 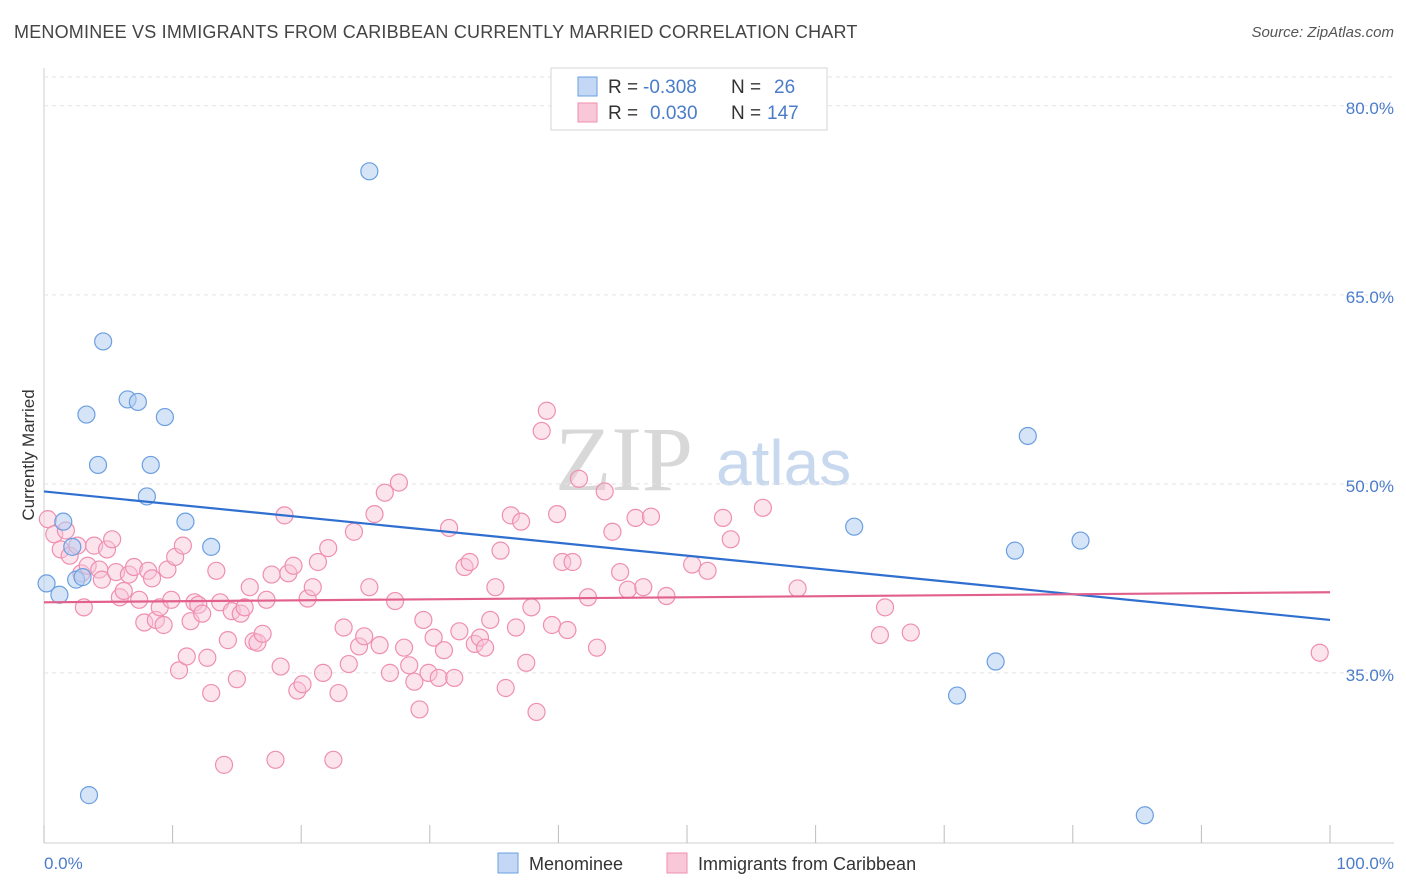 I want to click on legend-r-label-2: R =, so click(x=623, y=113).